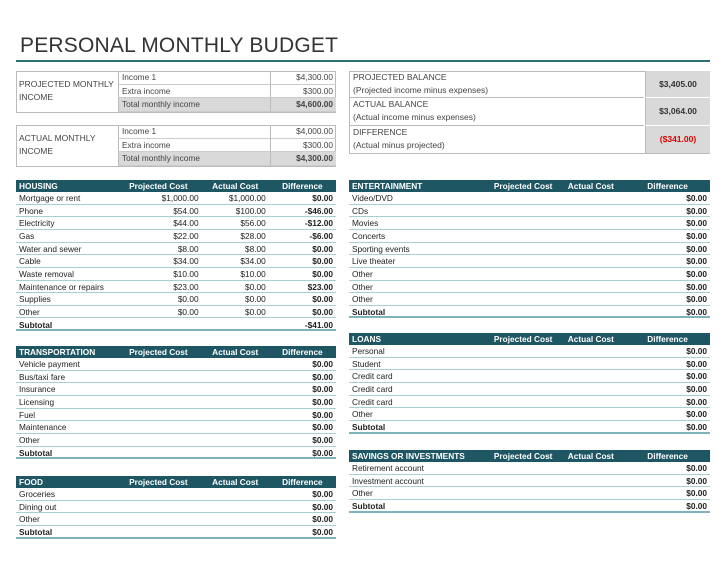 The width and height of the screenshot is (728, 561). I want to click on column-header: ENTERTAINMENT, so click(387, 185).